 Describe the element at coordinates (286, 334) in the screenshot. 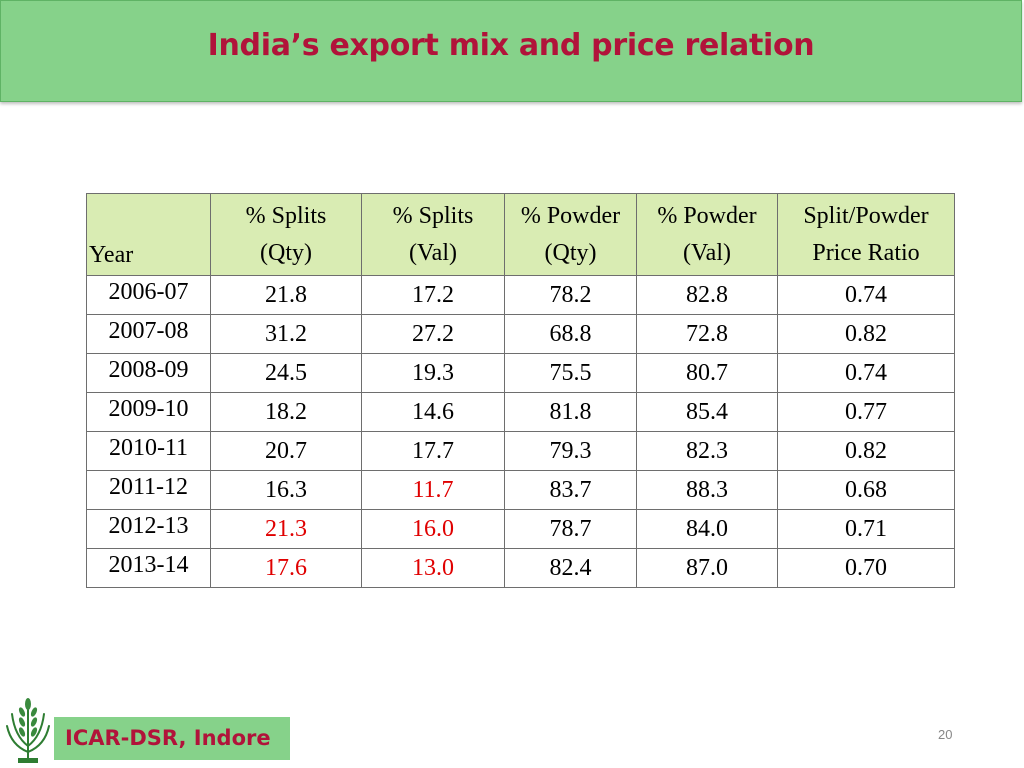

I see `cell-splits-qty: 31.2` at that location.